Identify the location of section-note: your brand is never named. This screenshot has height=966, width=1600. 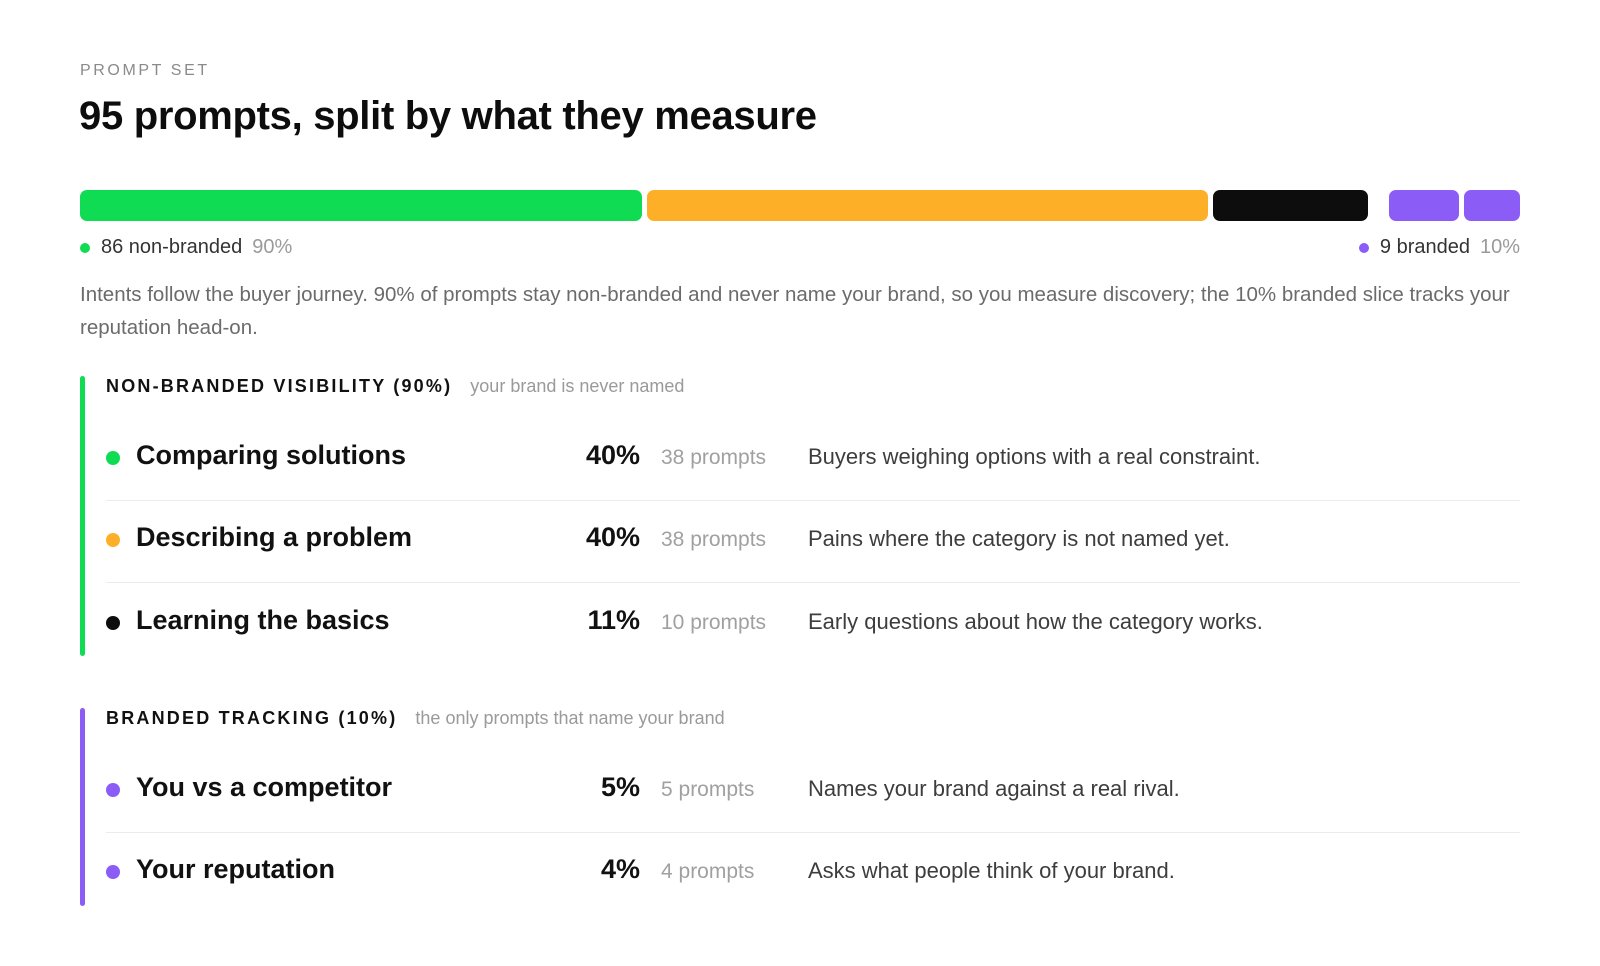
(577, 386).